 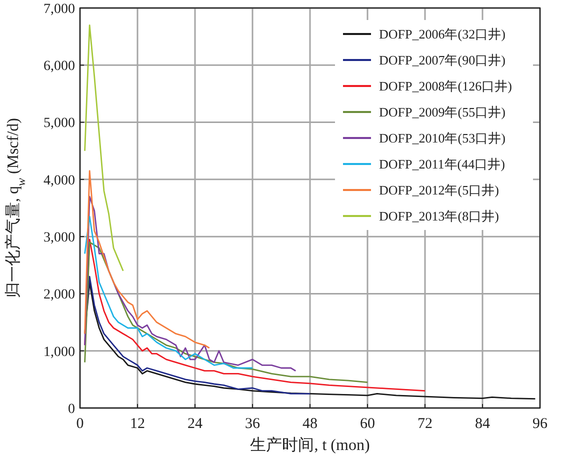 What do you see at coordinates (195, 424) in the screenshot?
I see `x-tick-label: 24` at bounding box center [195, 424].